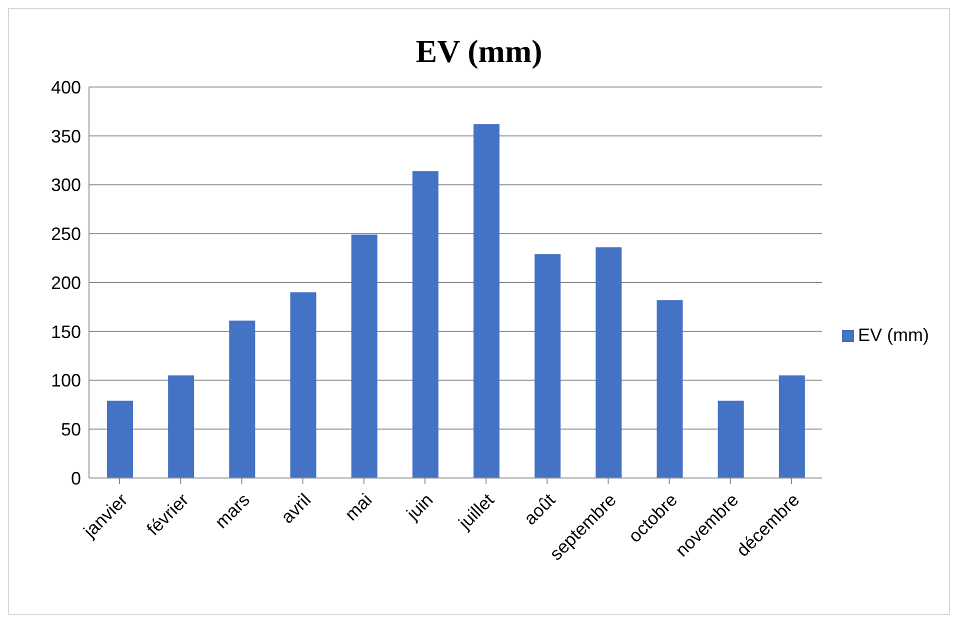  I want to click on x-tick-label: avril, so click(296, 509).